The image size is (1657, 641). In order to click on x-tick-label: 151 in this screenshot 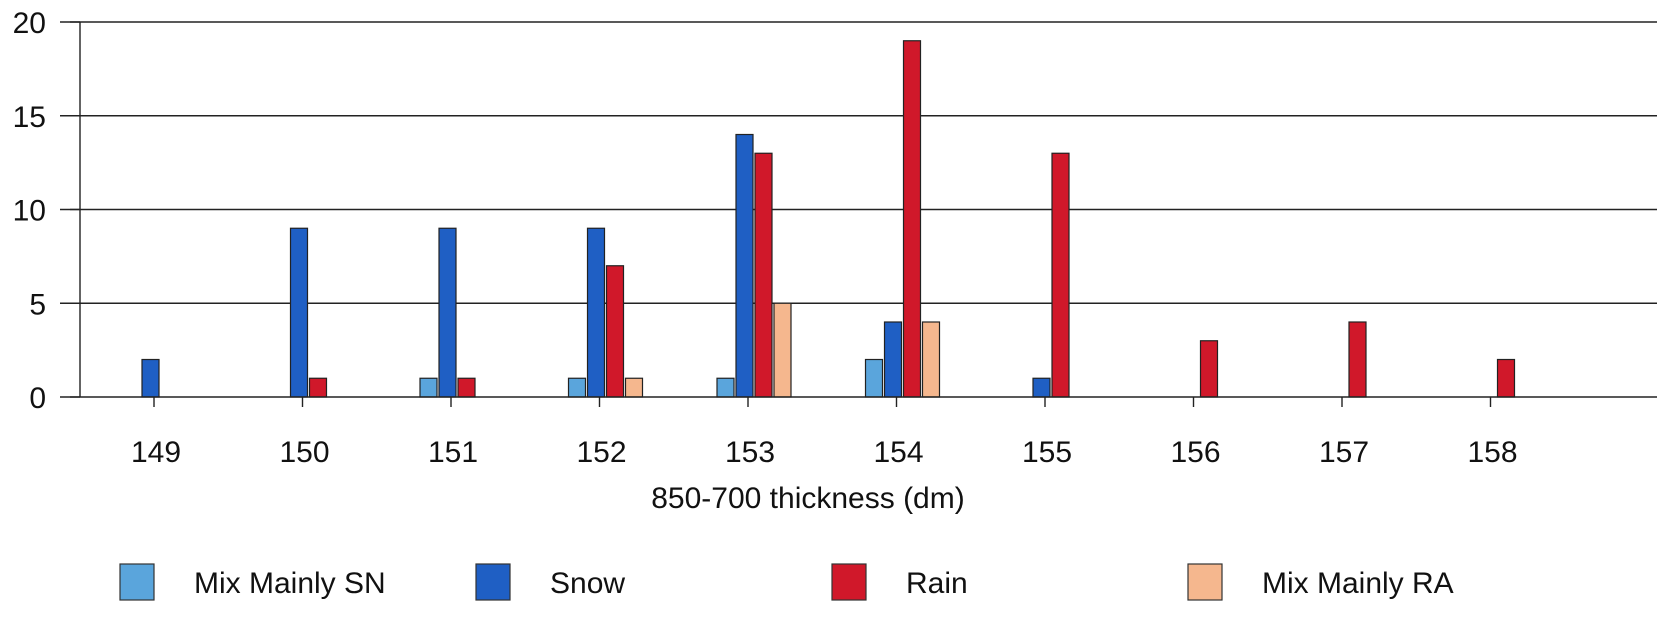, I will do `click(453, 452)`.